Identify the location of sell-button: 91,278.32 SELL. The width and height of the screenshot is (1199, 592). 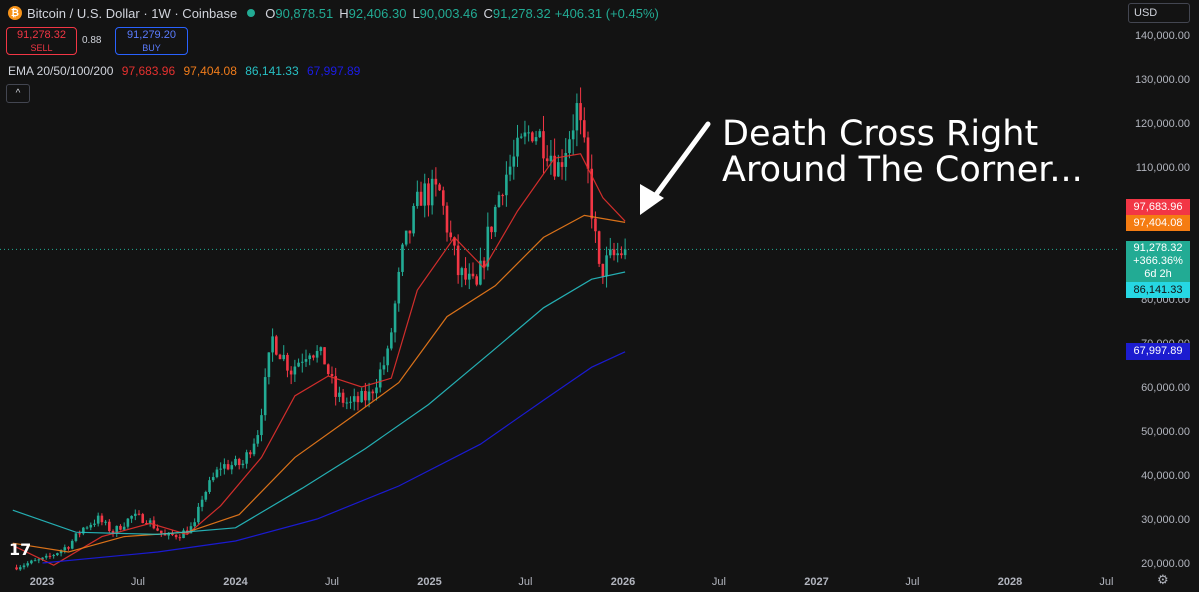
(41, 41).